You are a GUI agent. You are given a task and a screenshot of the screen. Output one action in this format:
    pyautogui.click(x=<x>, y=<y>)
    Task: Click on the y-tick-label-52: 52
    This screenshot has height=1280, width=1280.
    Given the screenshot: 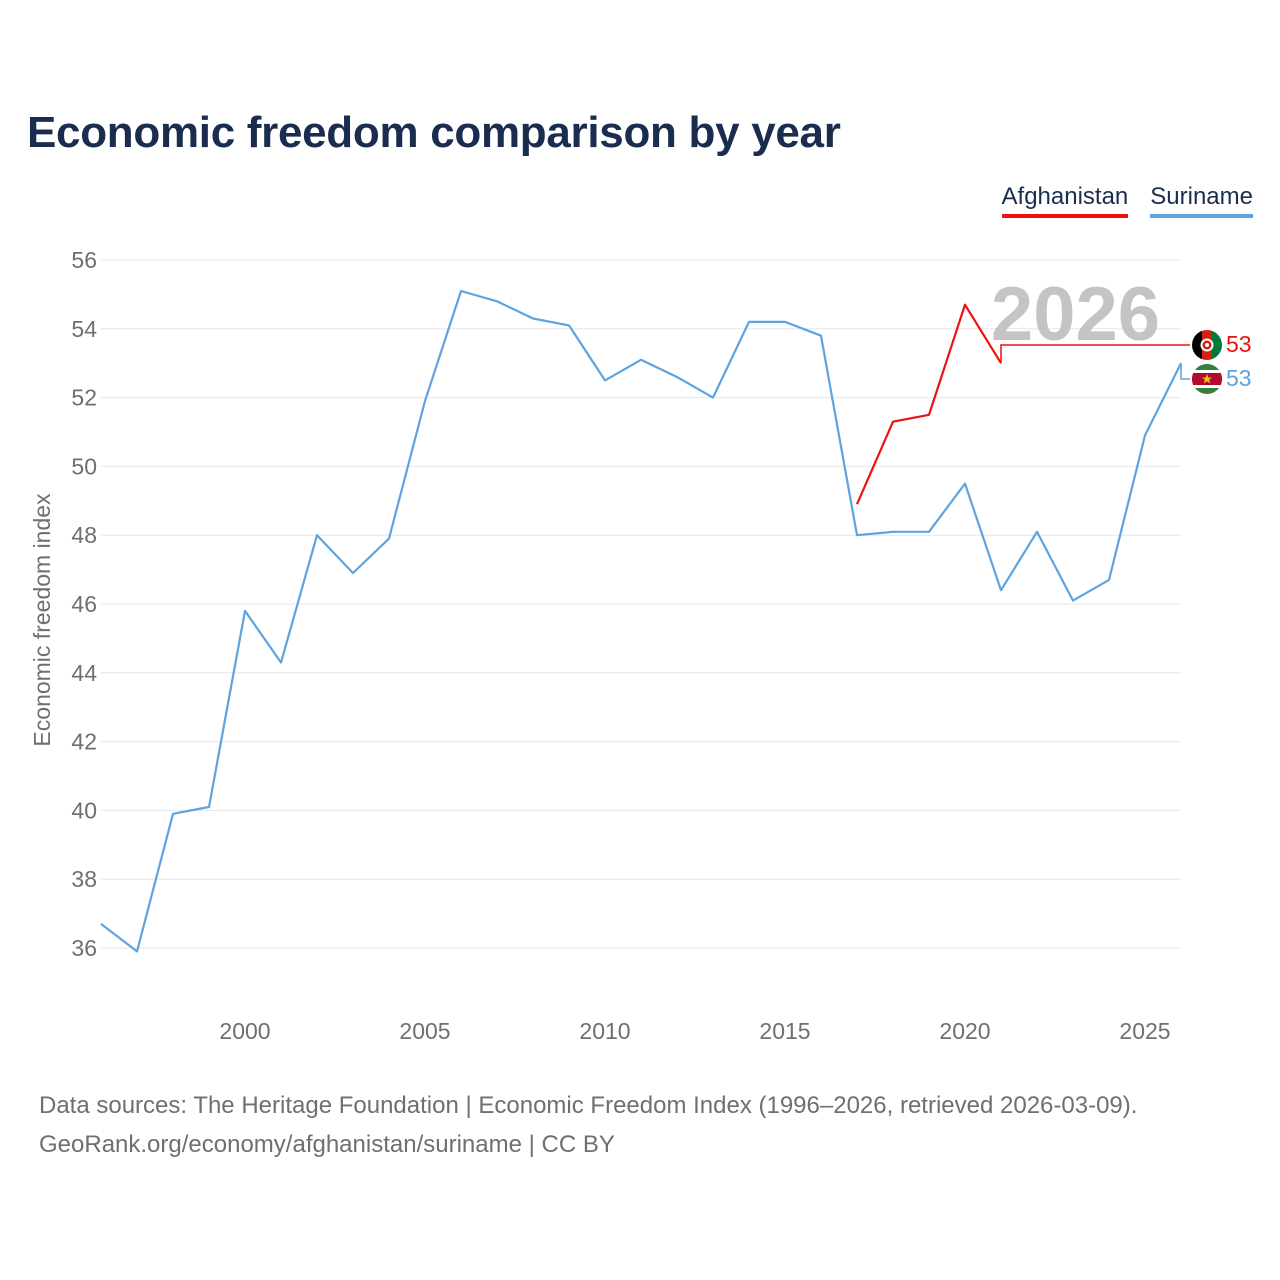 What is the action you would take?
    pyautogui.click(x=84, y=398)
    